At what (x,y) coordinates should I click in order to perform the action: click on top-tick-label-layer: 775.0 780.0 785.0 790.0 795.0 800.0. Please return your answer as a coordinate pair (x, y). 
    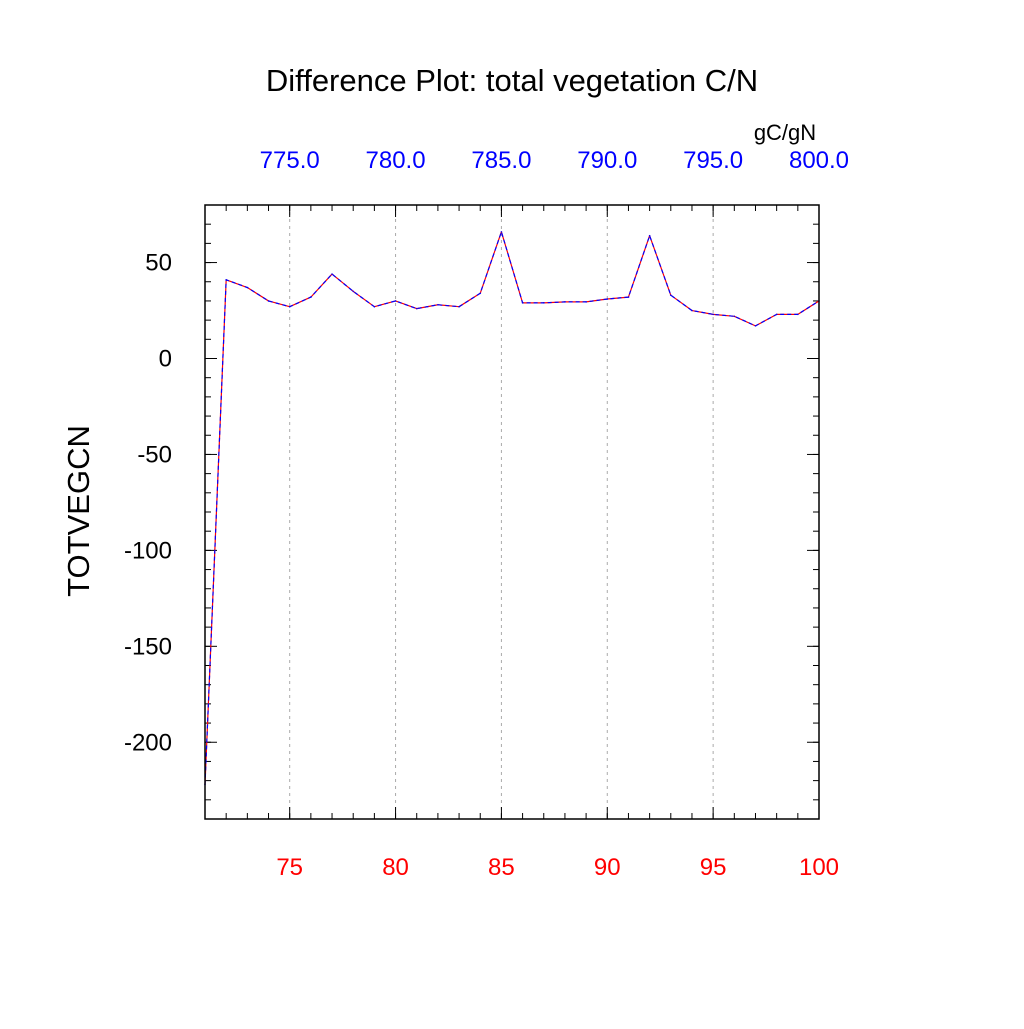
    Looking at the image, I should click on (554, 160).